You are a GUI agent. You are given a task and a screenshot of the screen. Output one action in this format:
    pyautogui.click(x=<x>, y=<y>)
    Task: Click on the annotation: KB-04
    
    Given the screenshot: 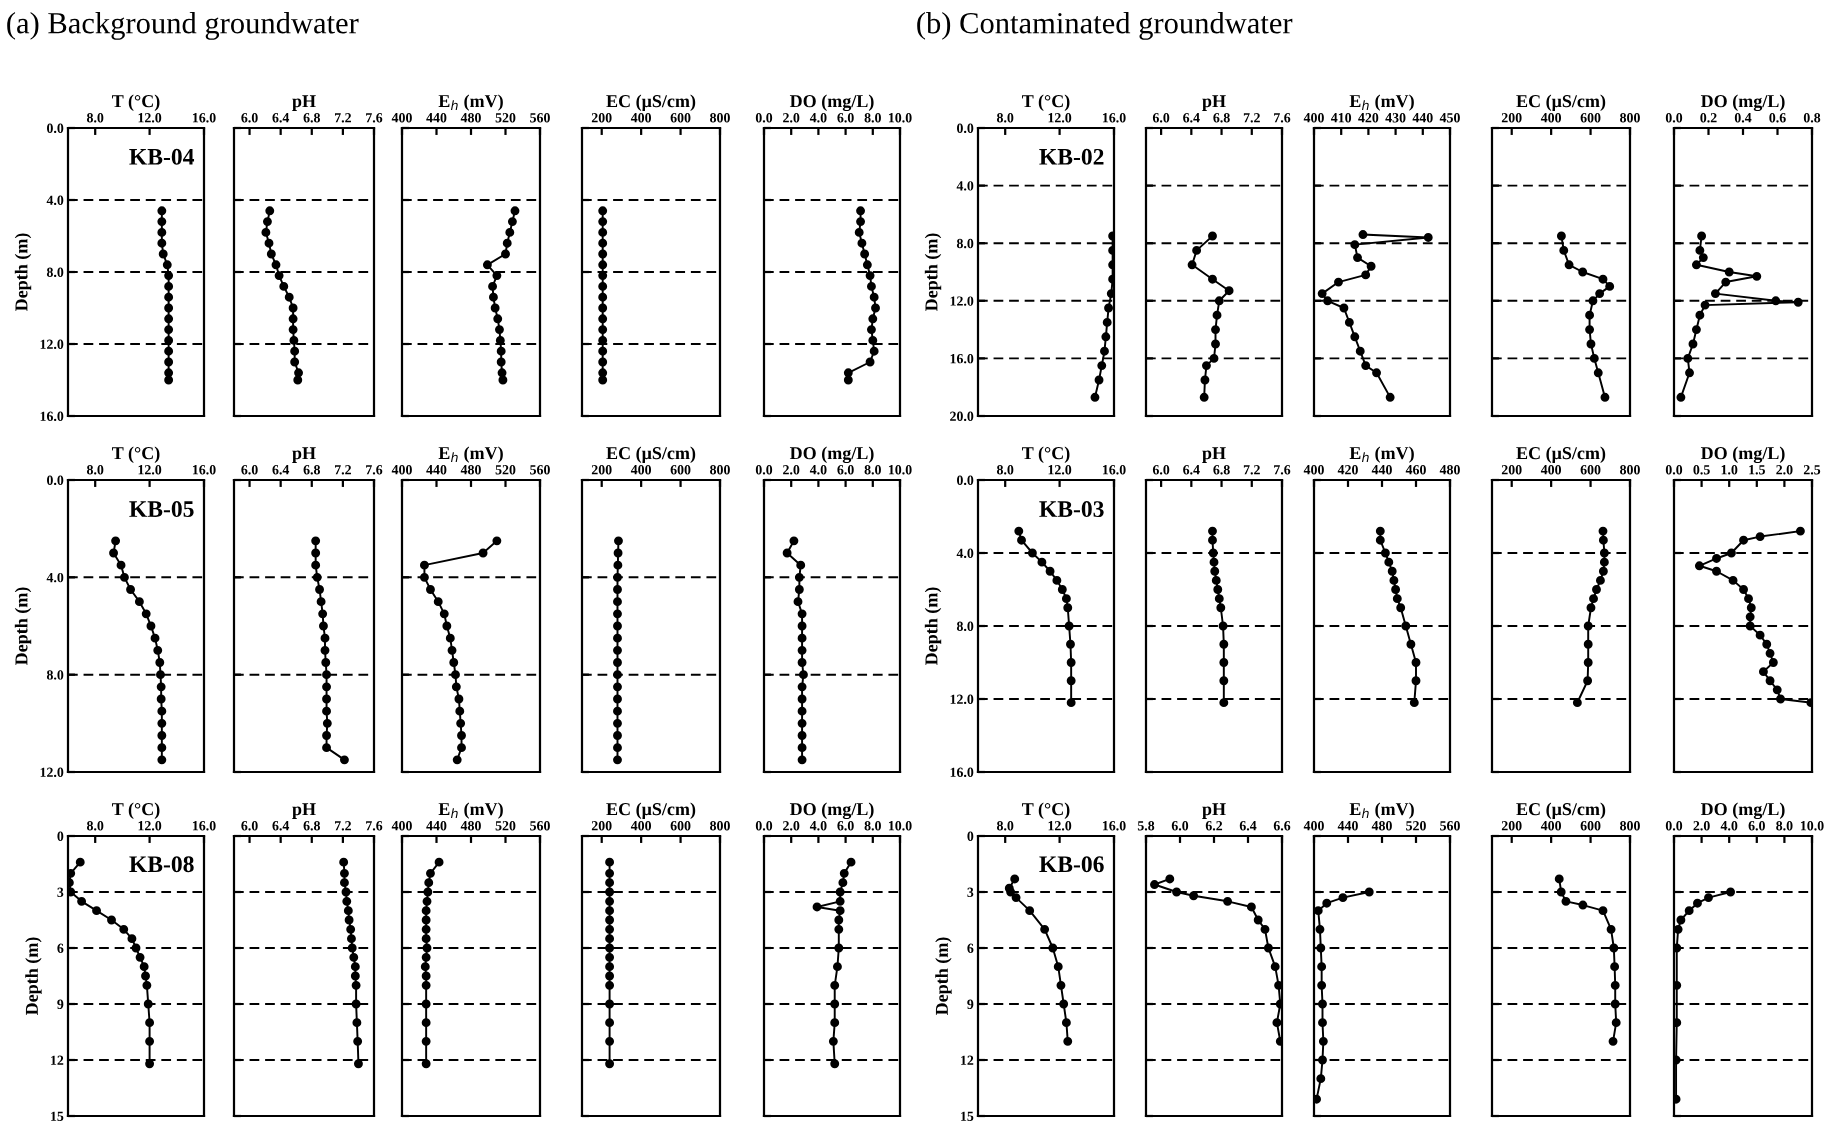 What is the action you would take?
    pyautogui.click(x=162, y=156)
    